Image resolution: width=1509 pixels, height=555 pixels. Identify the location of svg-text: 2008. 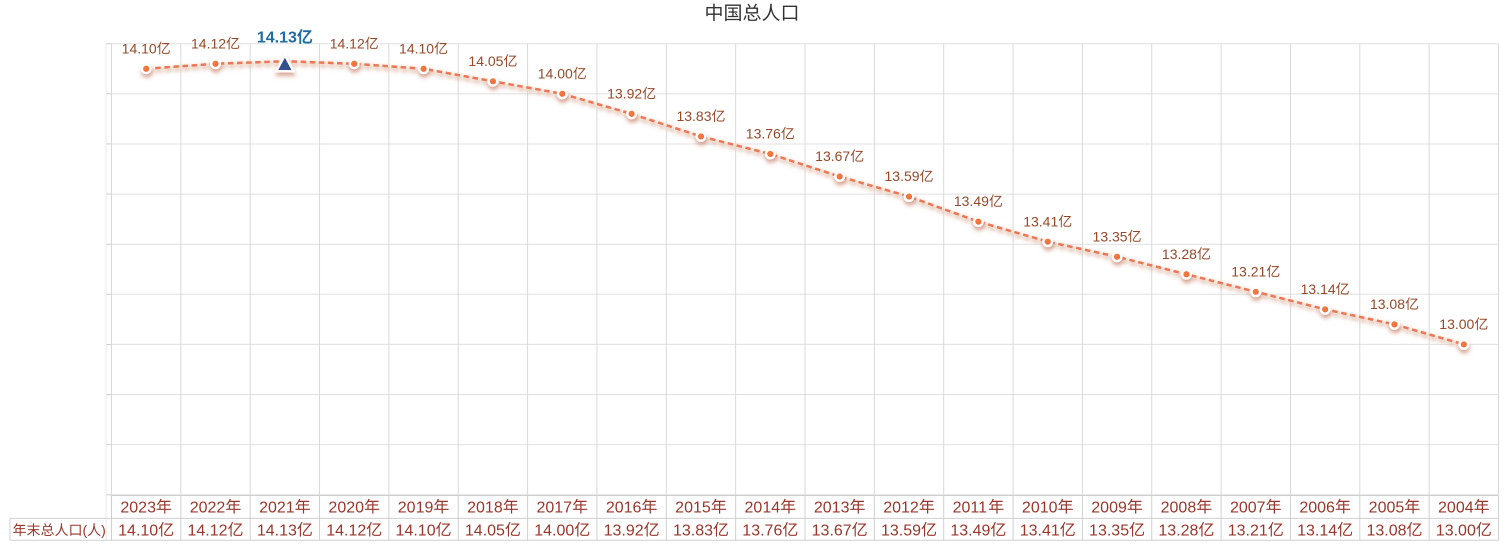
(1179, 507).